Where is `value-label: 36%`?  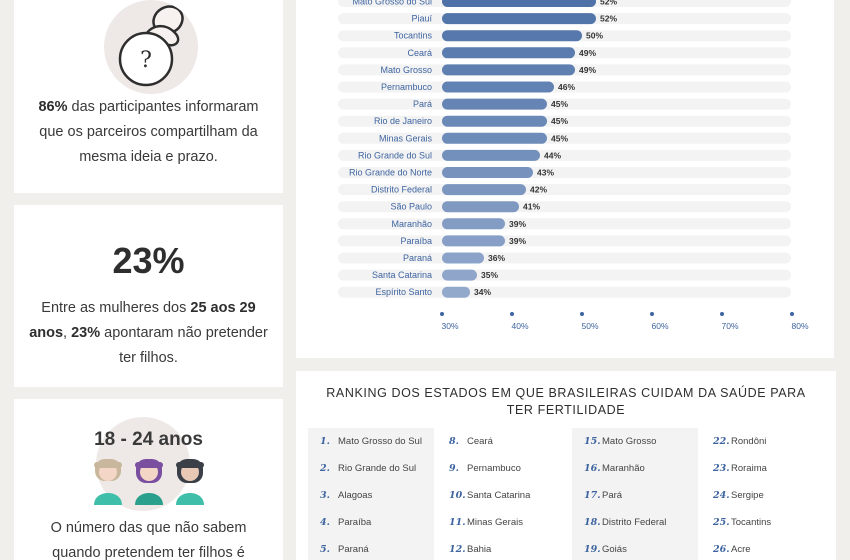
value-label: 36% is located at coordinates (496, 258).